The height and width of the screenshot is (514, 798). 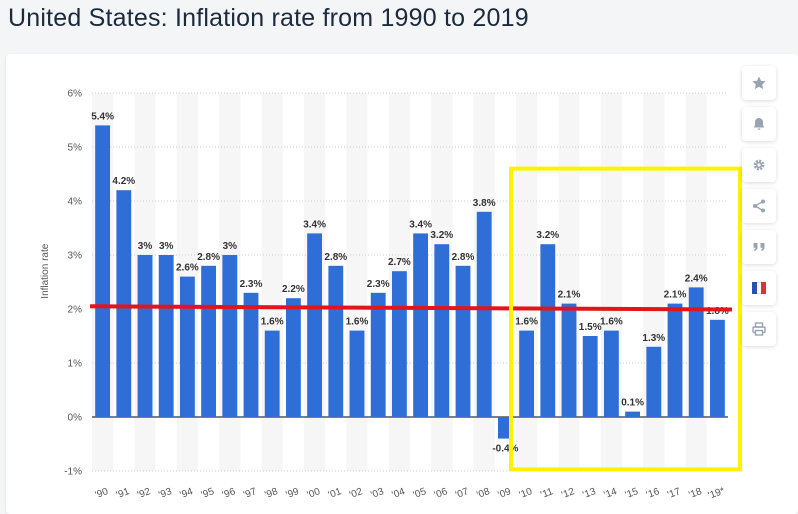 I want to click on x-tick-label: '06, so click(x=441, y=493).